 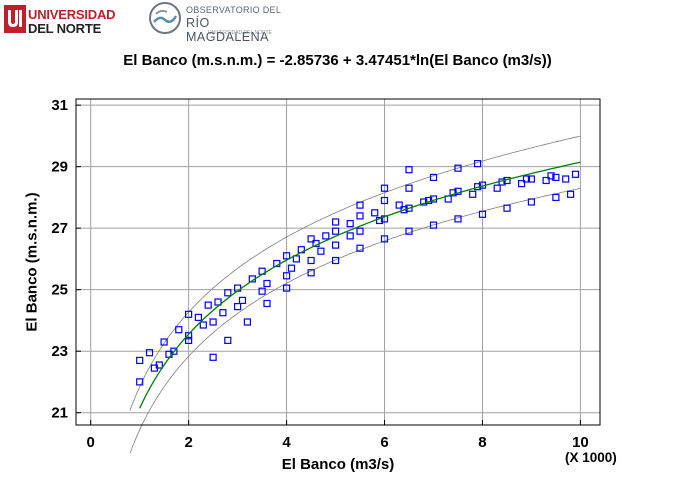 I want to click on y-tick-label: 27, so click(x=59, y=228).